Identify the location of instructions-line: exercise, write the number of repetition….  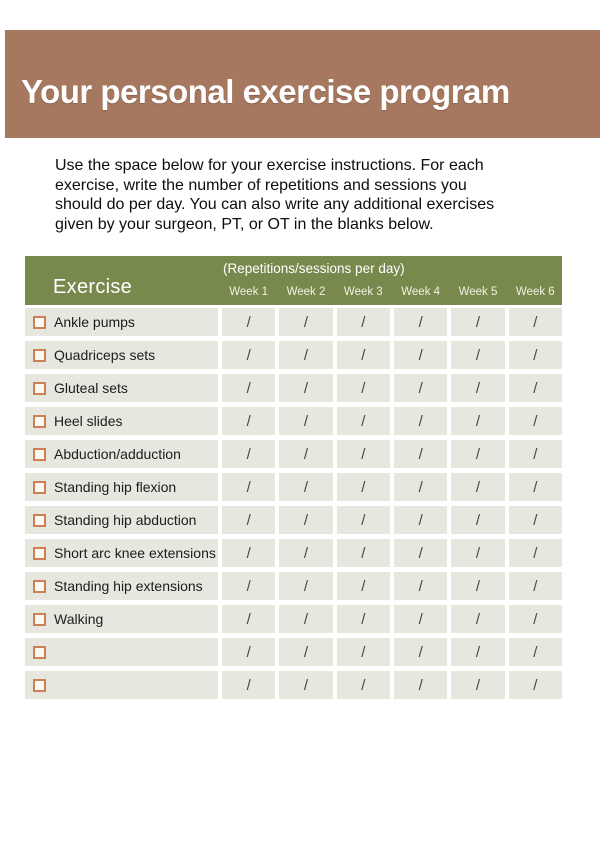
(261, 185).